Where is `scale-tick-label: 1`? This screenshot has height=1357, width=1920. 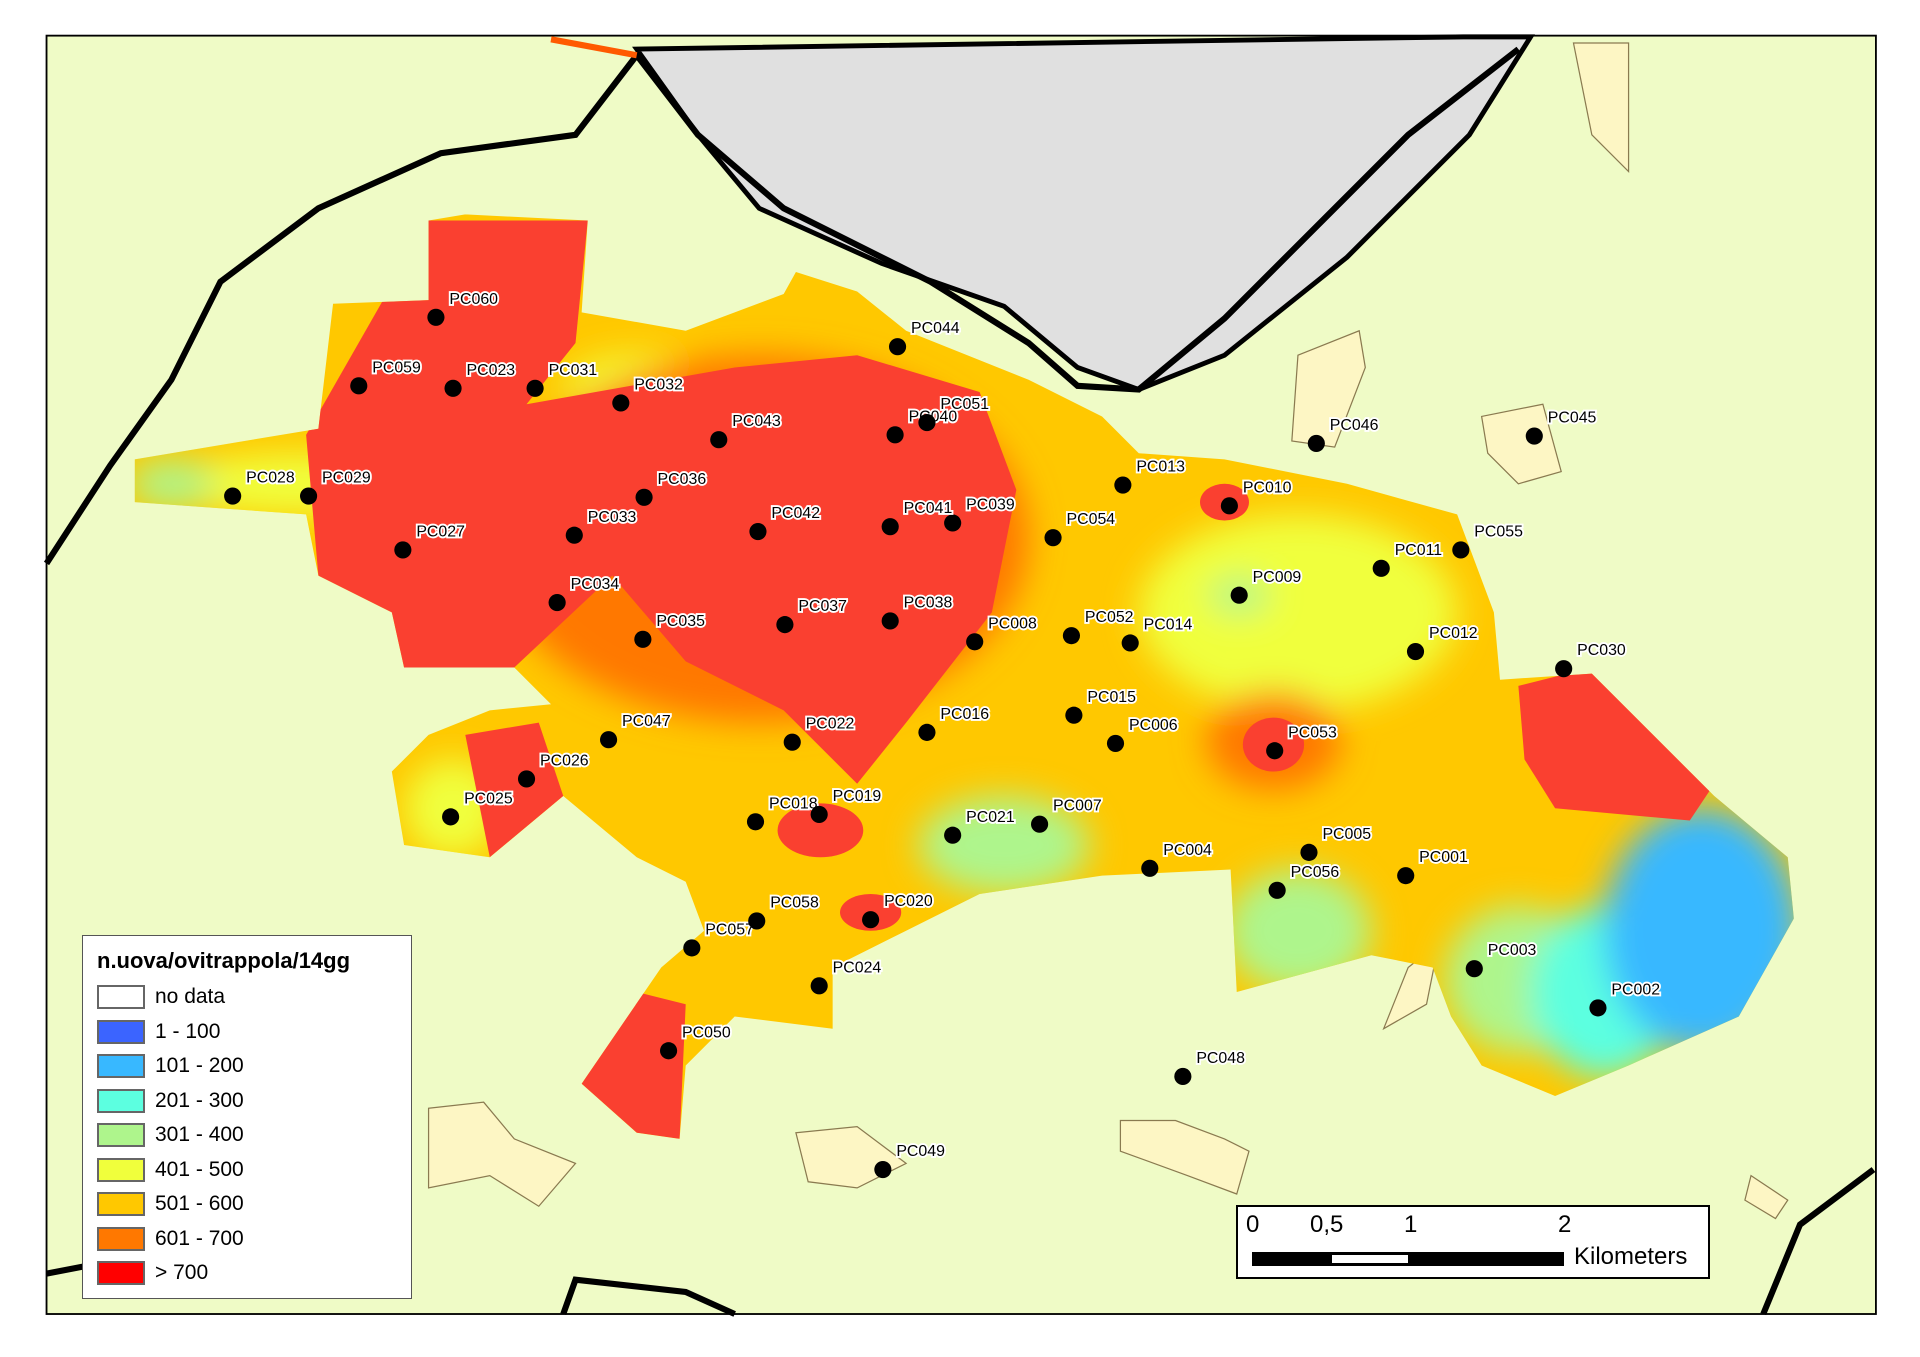
scale-tick-label: 1 is located at coordinates (1411, 1224).